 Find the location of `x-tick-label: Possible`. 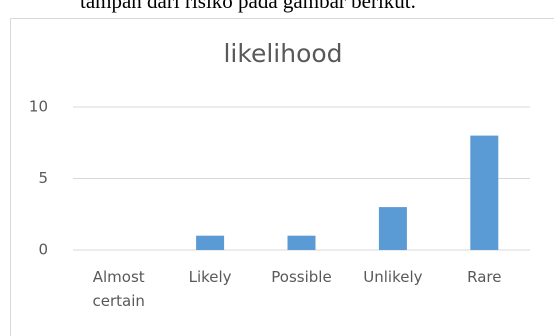

x-tick-label: Possible is located at coordinates (301, 277).